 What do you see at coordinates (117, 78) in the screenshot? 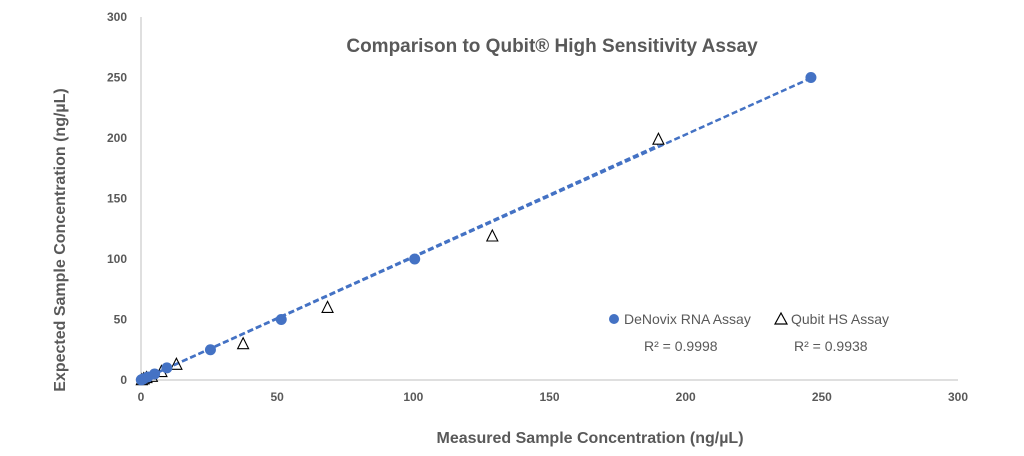
I see `y-tick-label: 250` at bounding box center [117, 78].